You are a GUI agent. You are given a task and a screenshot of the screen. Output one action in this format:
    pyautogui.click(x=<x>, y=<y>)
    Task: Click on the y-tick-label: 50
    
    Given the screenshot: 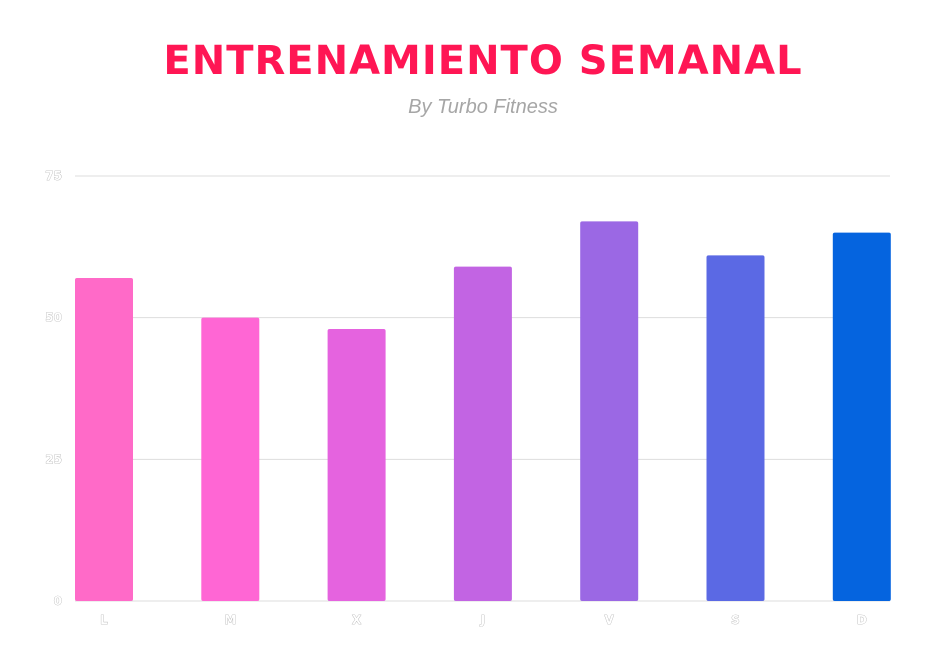 What is the action you would take?
    pyautogui.click(x=53, y=318)
    